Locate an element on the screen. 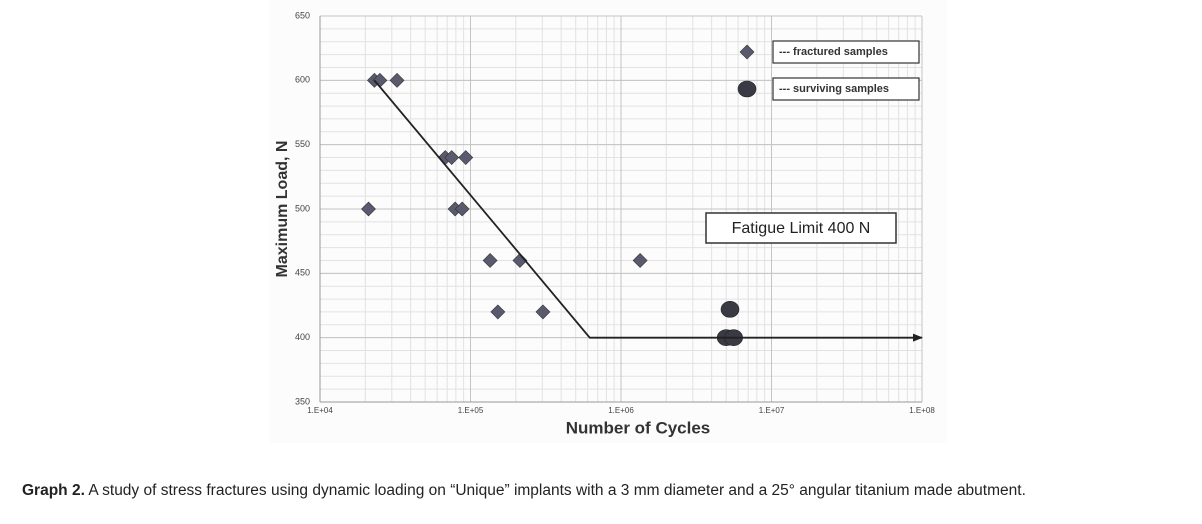  annotation-box is located at coordinates (801, 228).